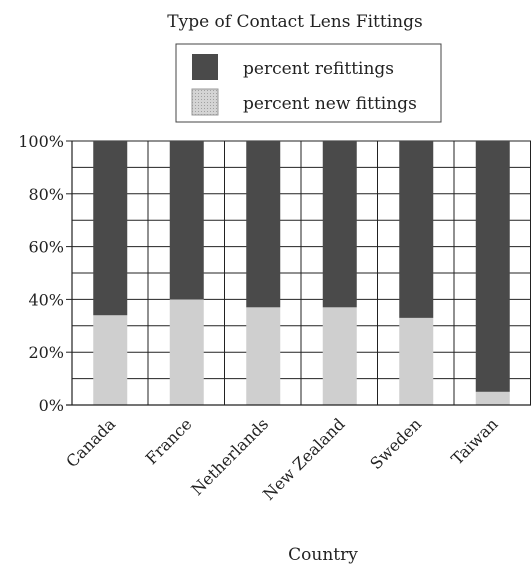 The height and width of the screenshot is (572, 531). Describe the element at coordinates (205, 102) in the screenshot. I see `legend-swatch-new-fittings` at that location.